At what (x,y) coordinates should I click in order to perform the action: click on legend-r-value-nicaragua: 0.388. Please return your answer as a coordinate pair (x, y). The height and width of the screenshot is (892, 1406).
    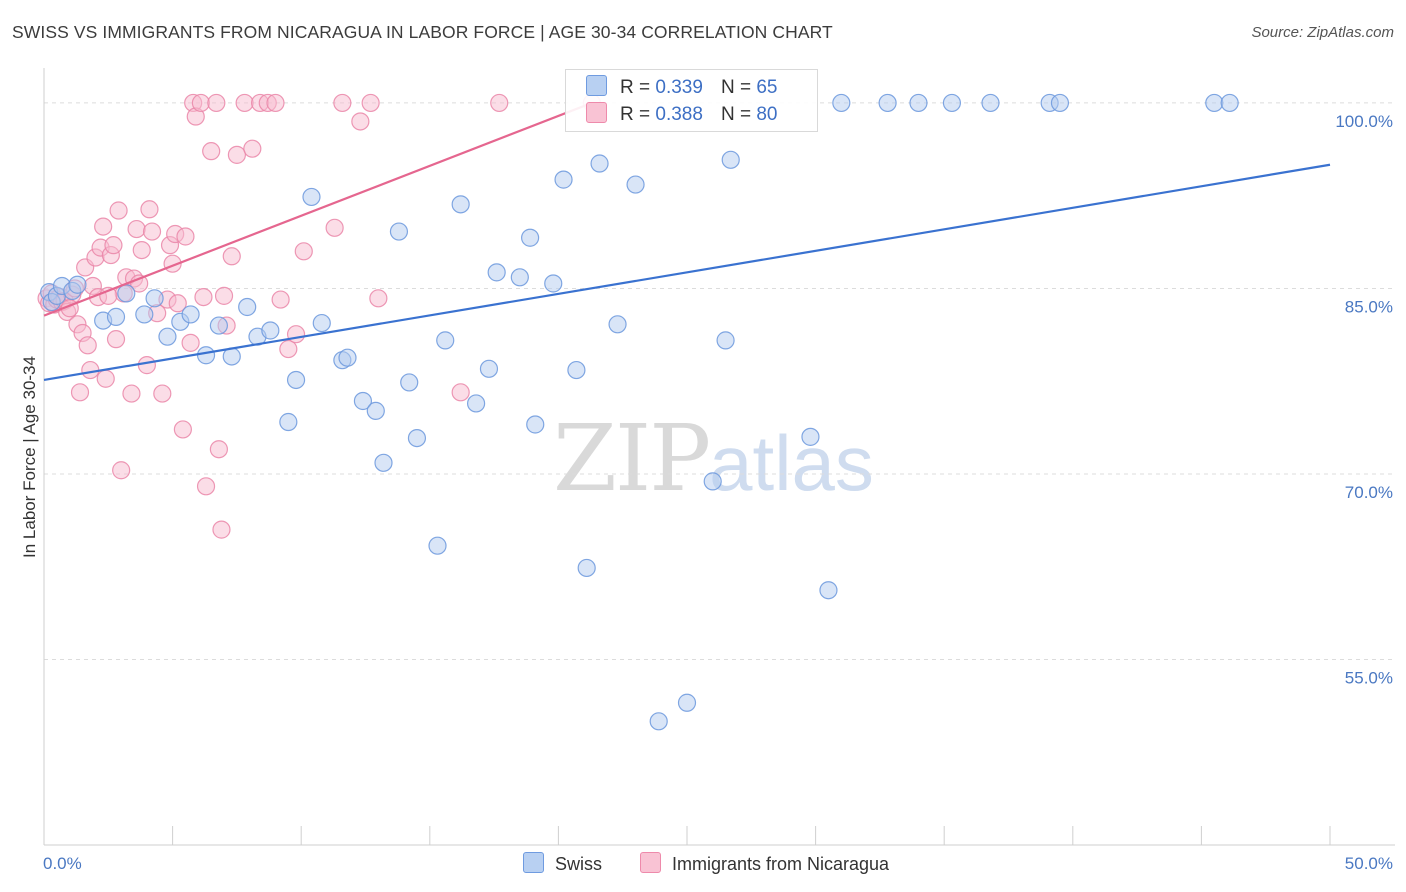
    Looking at the image, I should click on (679, 114).